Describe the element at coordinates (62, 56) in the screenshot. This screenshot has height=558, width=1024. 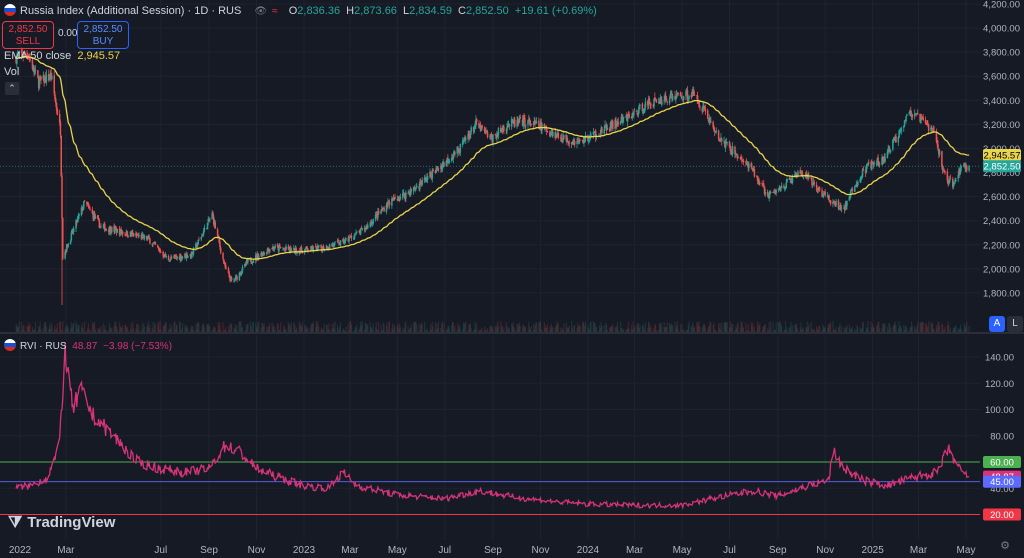
I see `ema-legend: EMA 50 close 2,945.57` at that location.